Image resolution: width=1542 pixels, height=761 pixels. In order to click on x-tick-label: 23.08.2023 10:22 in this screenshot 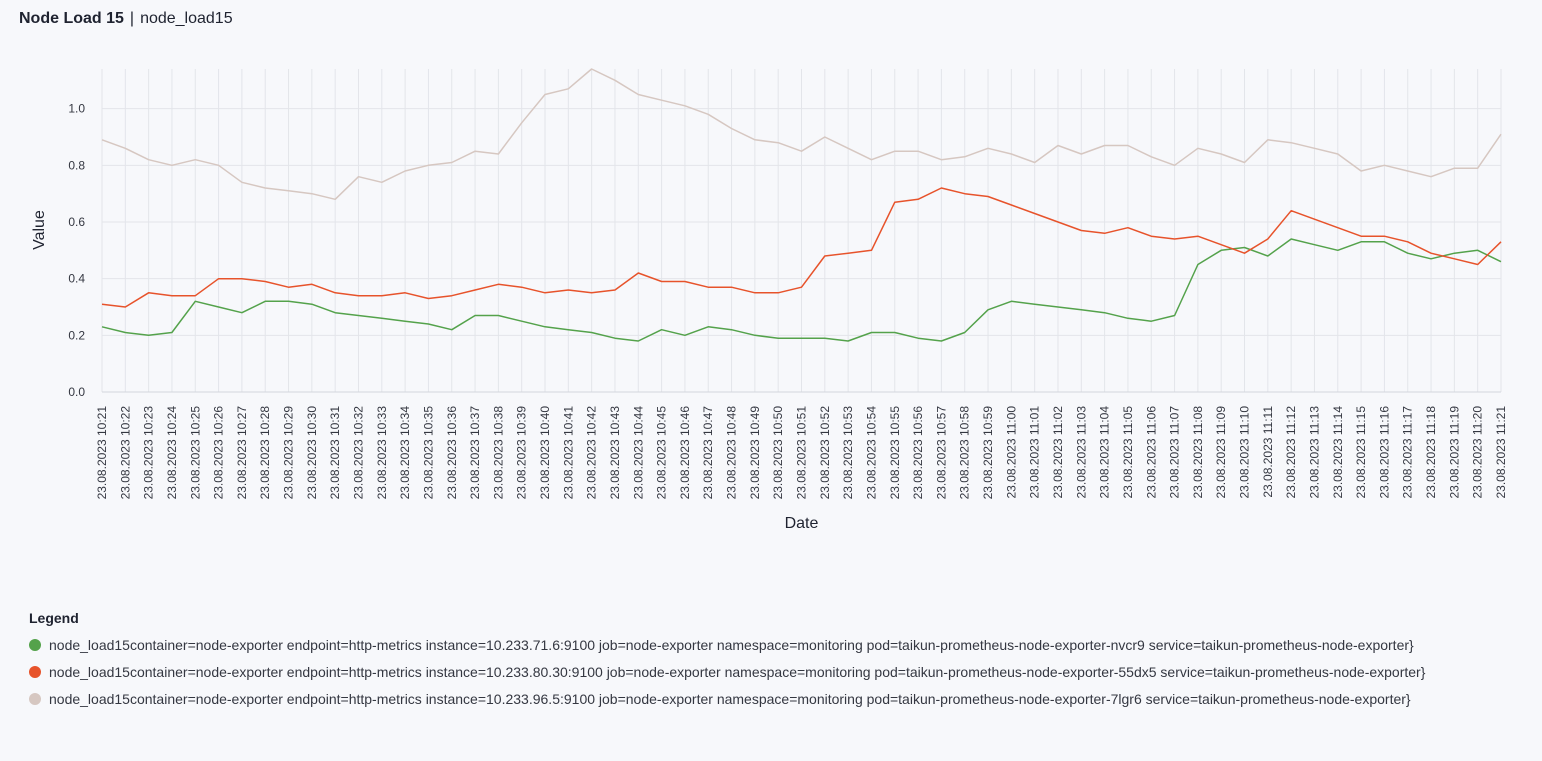, I will do `click(125, 453)`.